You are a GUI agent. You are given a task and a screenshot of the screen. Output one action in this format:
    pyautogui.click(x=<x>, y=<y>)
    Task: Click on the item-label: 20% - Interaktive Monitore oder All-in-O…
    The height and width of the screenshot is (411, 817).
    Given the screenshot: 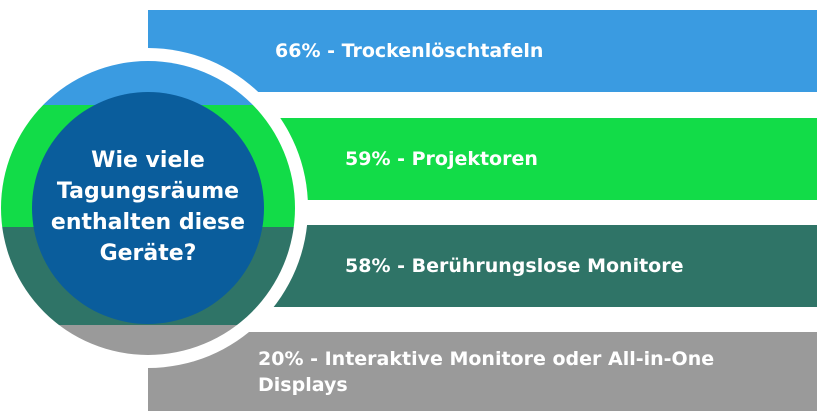 What is the action you would take?
    pyautogui.click(x=486, y=371)
    